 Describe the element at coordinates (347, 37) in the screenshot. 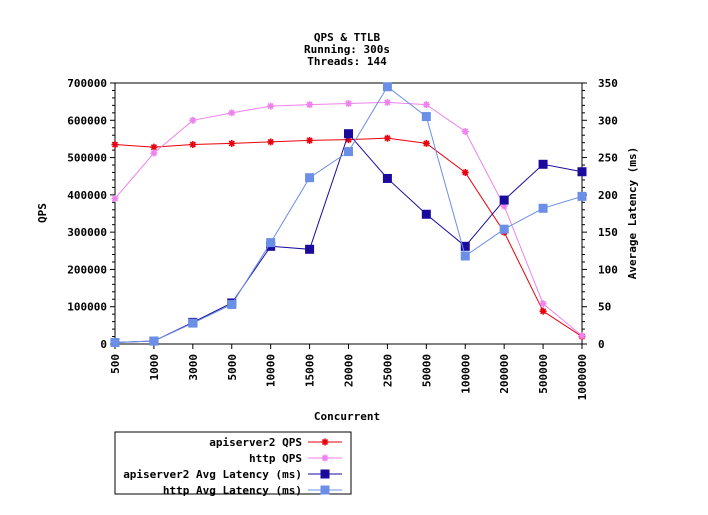

I see `title-line: QPS & TTLB` at that location.